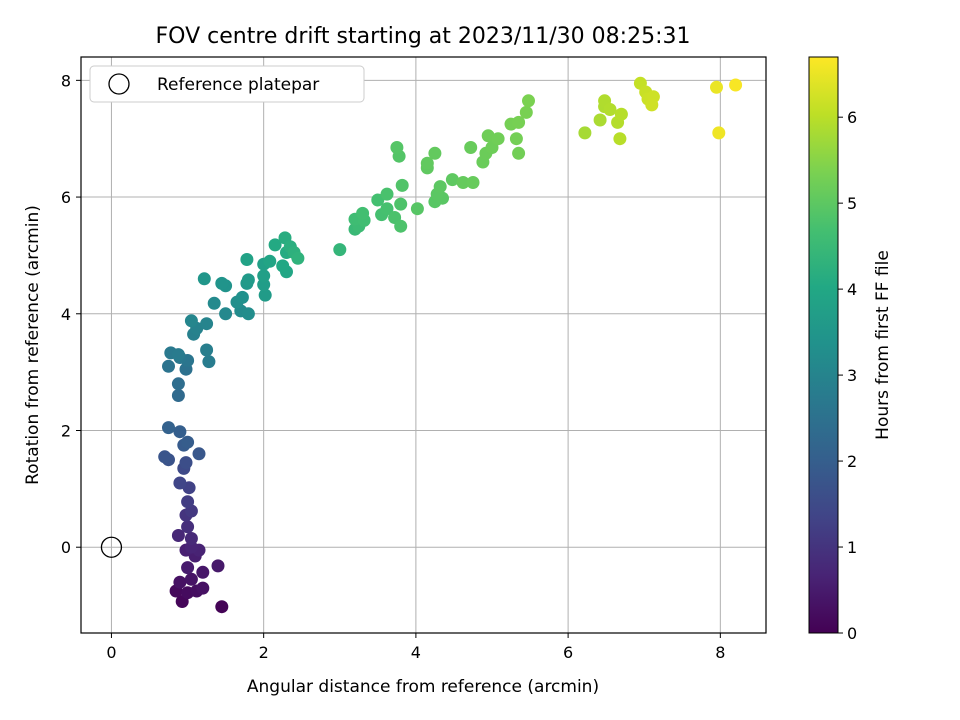 Image resolution: width=960 pixels, height=720 pixels. Describe the element at coordinates (852, 633) in the screenshot. I see `colorbar-tick-label: 0` at that location.